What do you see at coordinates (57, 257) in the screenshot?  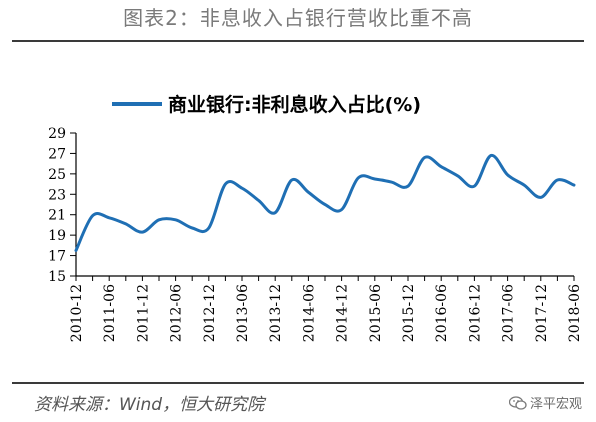 I see `y-tick-label: 17` at bounding box center [57, 257].